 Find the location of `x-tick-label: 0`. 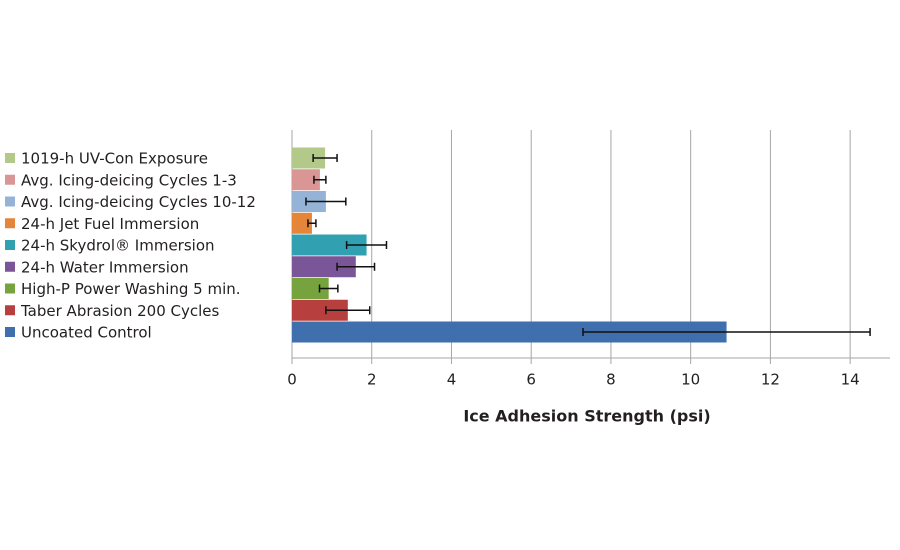

x-tick-label: 0 is located at coordinates (292, 380).